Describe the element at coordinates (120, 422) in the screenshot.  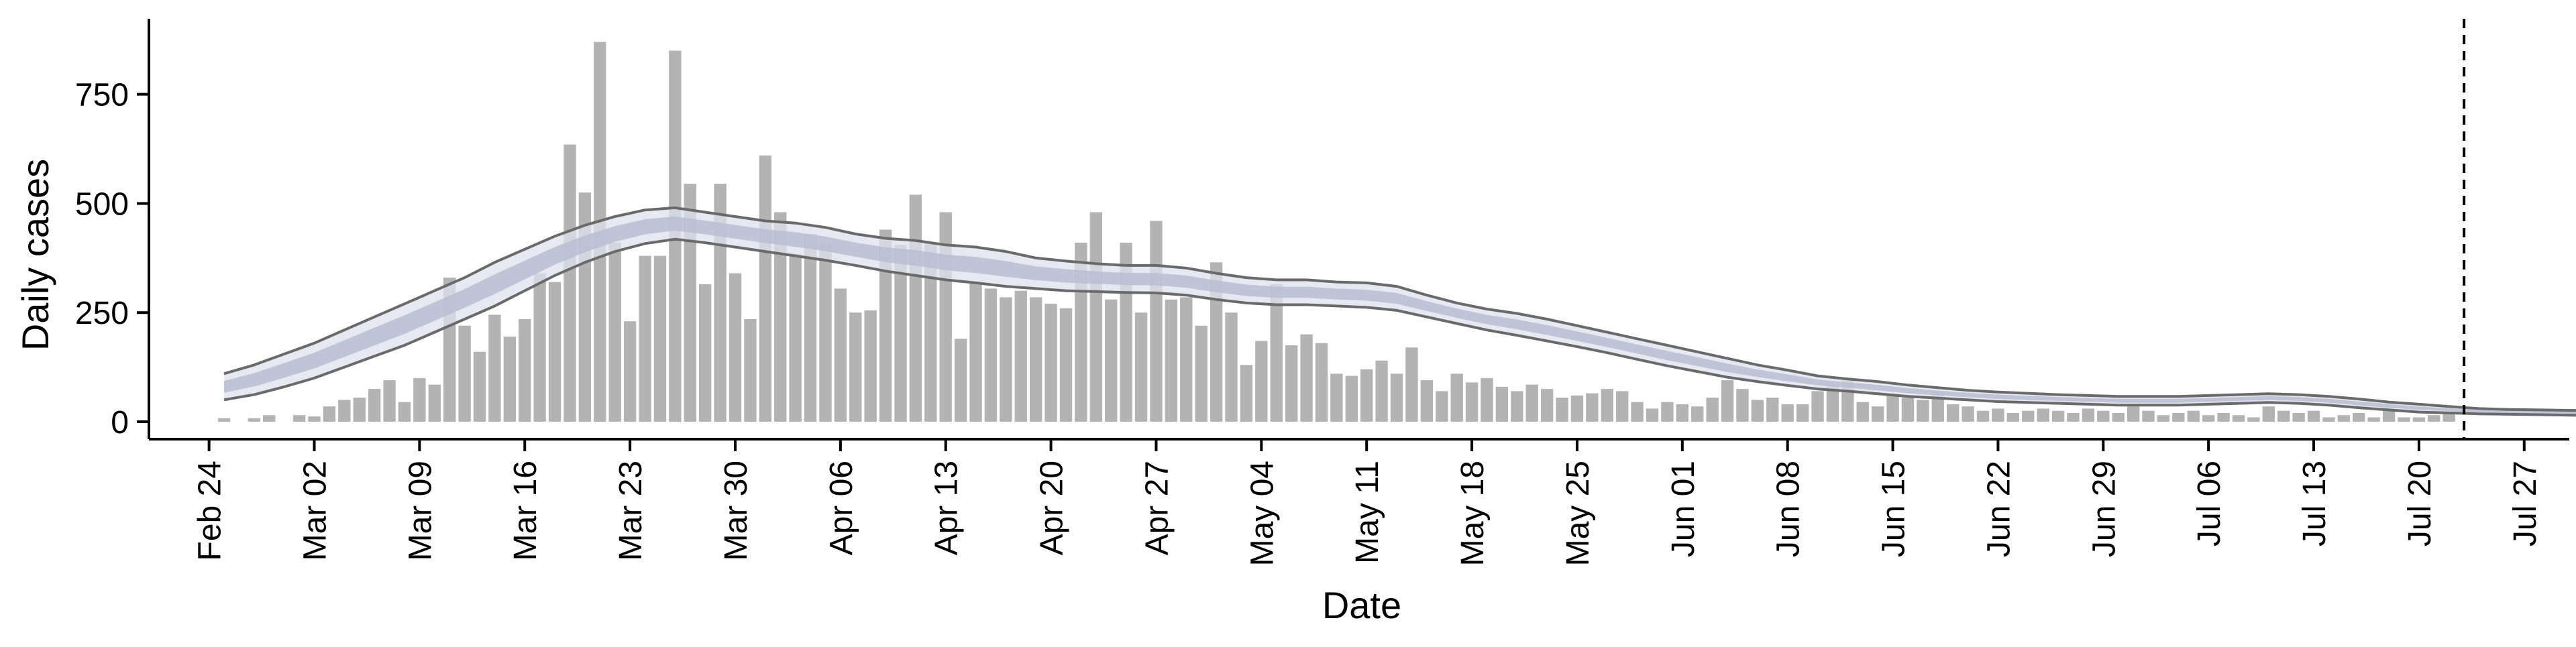
I see `y-tick-label: 0` at that location.